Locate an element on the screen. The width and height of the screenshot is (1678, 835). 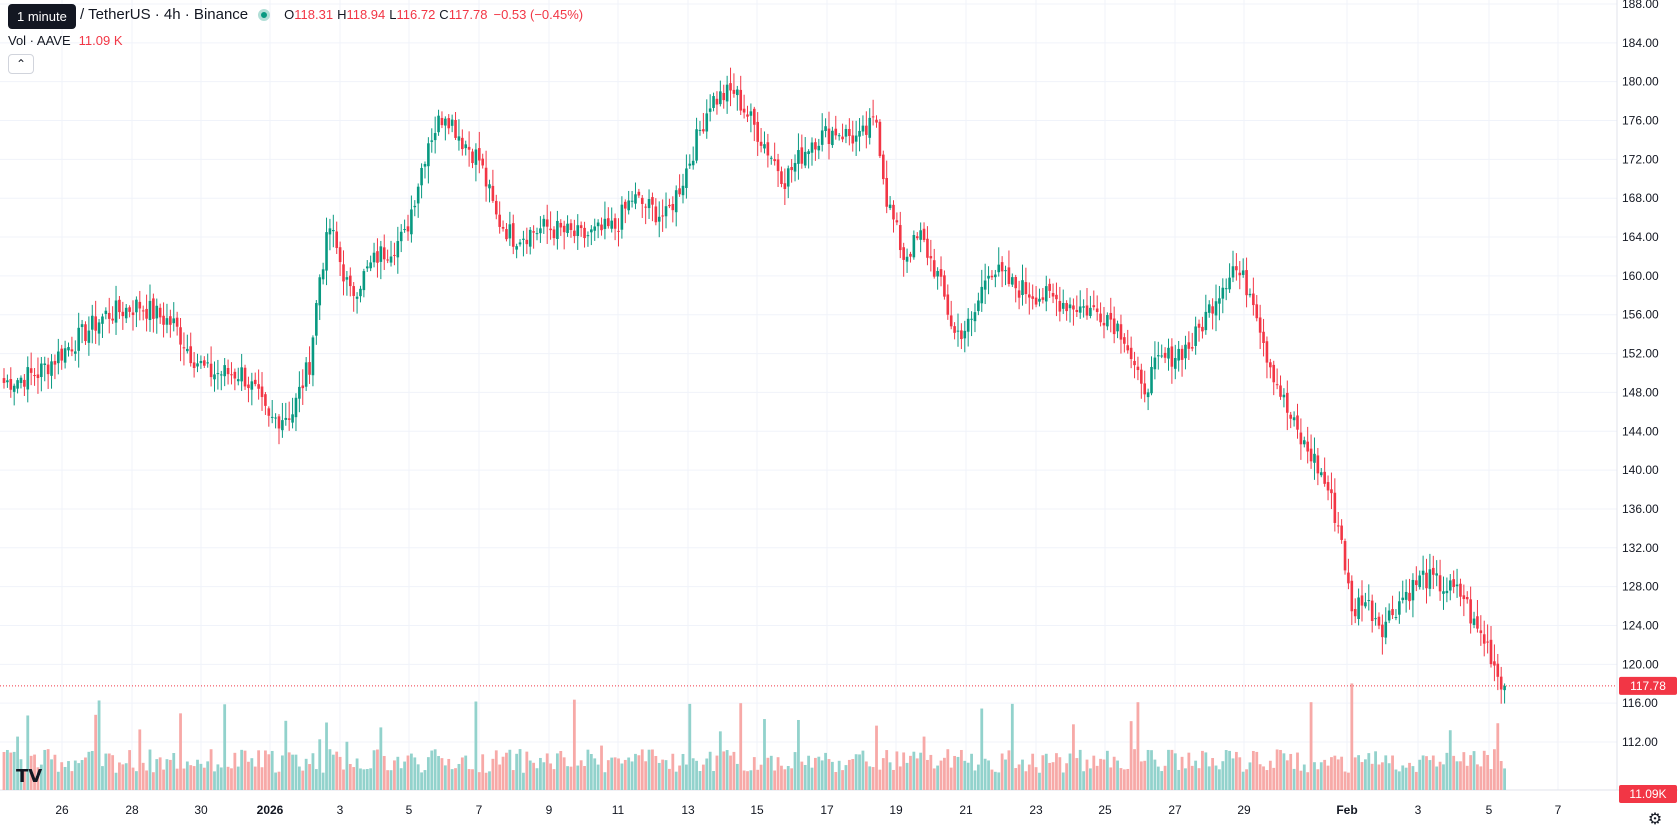
price-tick-label: 184.00 is located at coordinates (1640, 43).